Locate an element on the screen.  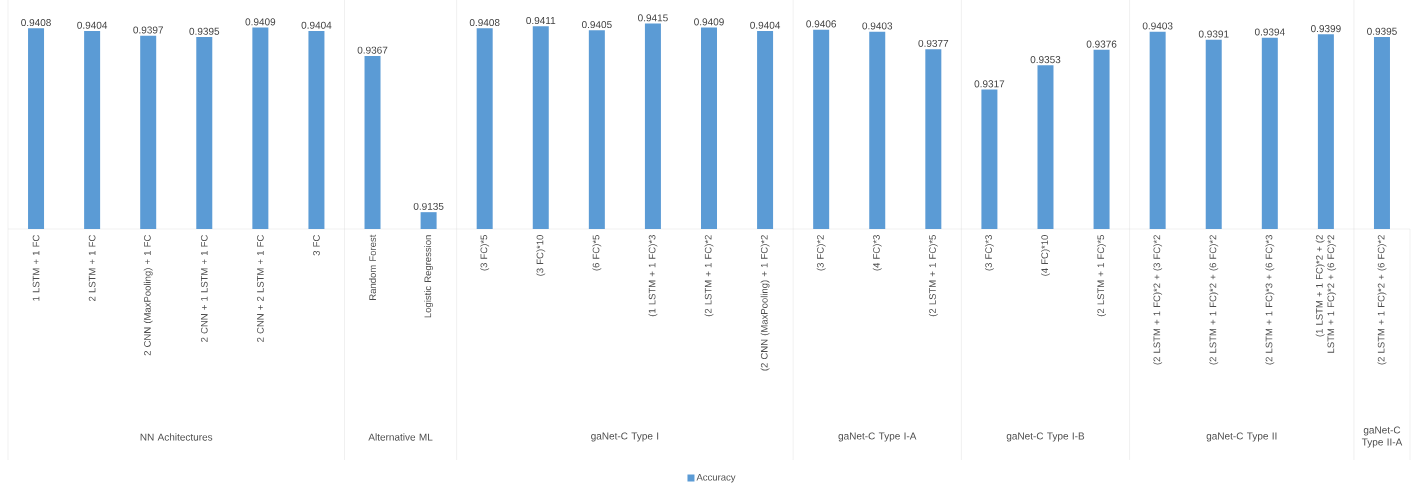
x-tick-label: (3 FC)*3 is located at coordinates (989, 253).